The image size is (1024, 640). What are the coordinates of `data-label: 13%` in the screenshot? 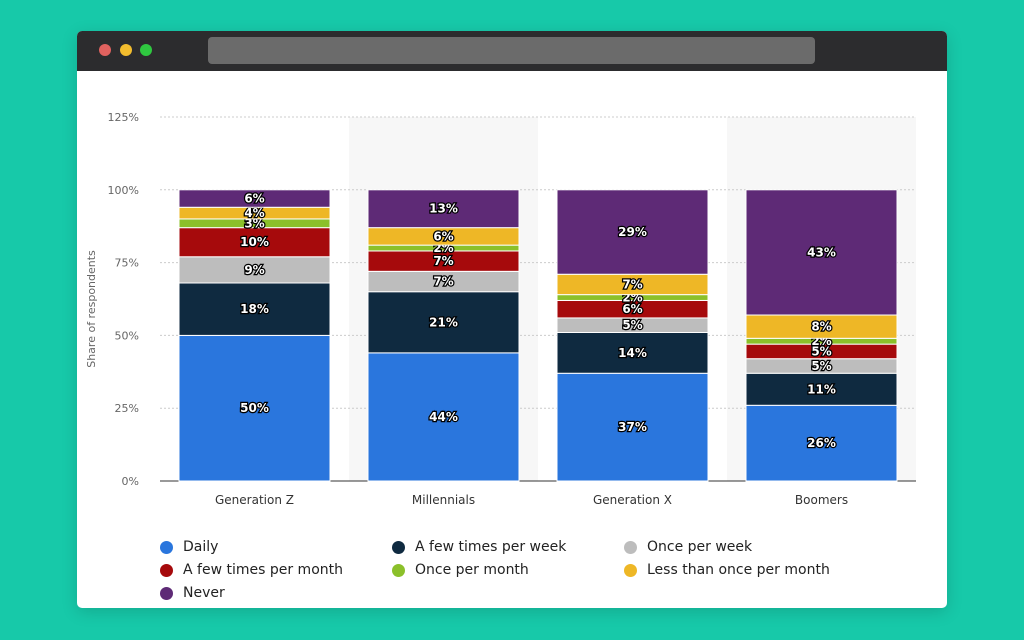 It's located at (443, 209).